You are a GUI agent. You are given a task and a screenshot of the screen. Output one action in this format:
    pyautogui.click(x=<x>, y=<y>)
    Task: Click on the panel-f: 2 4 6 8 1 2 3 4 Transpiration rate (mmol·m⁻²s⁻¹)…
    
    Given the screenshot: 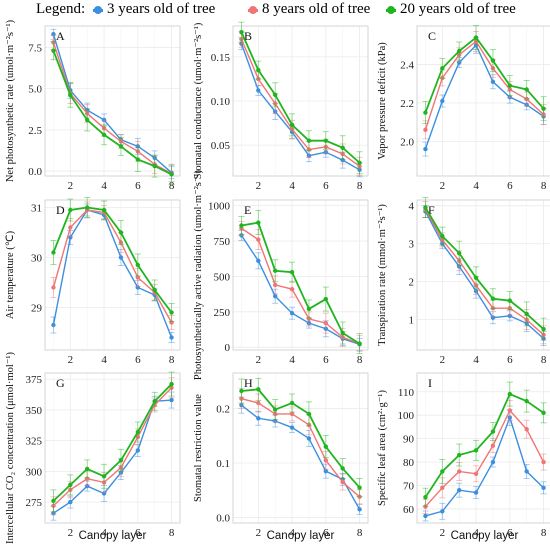 What is the action you would take?
    pyautogui.click(x=463, y=281)
    